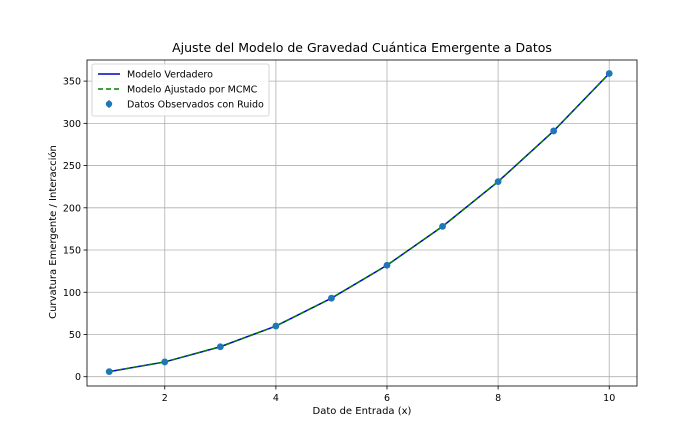 This screenshot has height=436, width=698. Describe the element at coordinates (498, 398) in the screenshot. I see `x-tick-label: 8` at that location.